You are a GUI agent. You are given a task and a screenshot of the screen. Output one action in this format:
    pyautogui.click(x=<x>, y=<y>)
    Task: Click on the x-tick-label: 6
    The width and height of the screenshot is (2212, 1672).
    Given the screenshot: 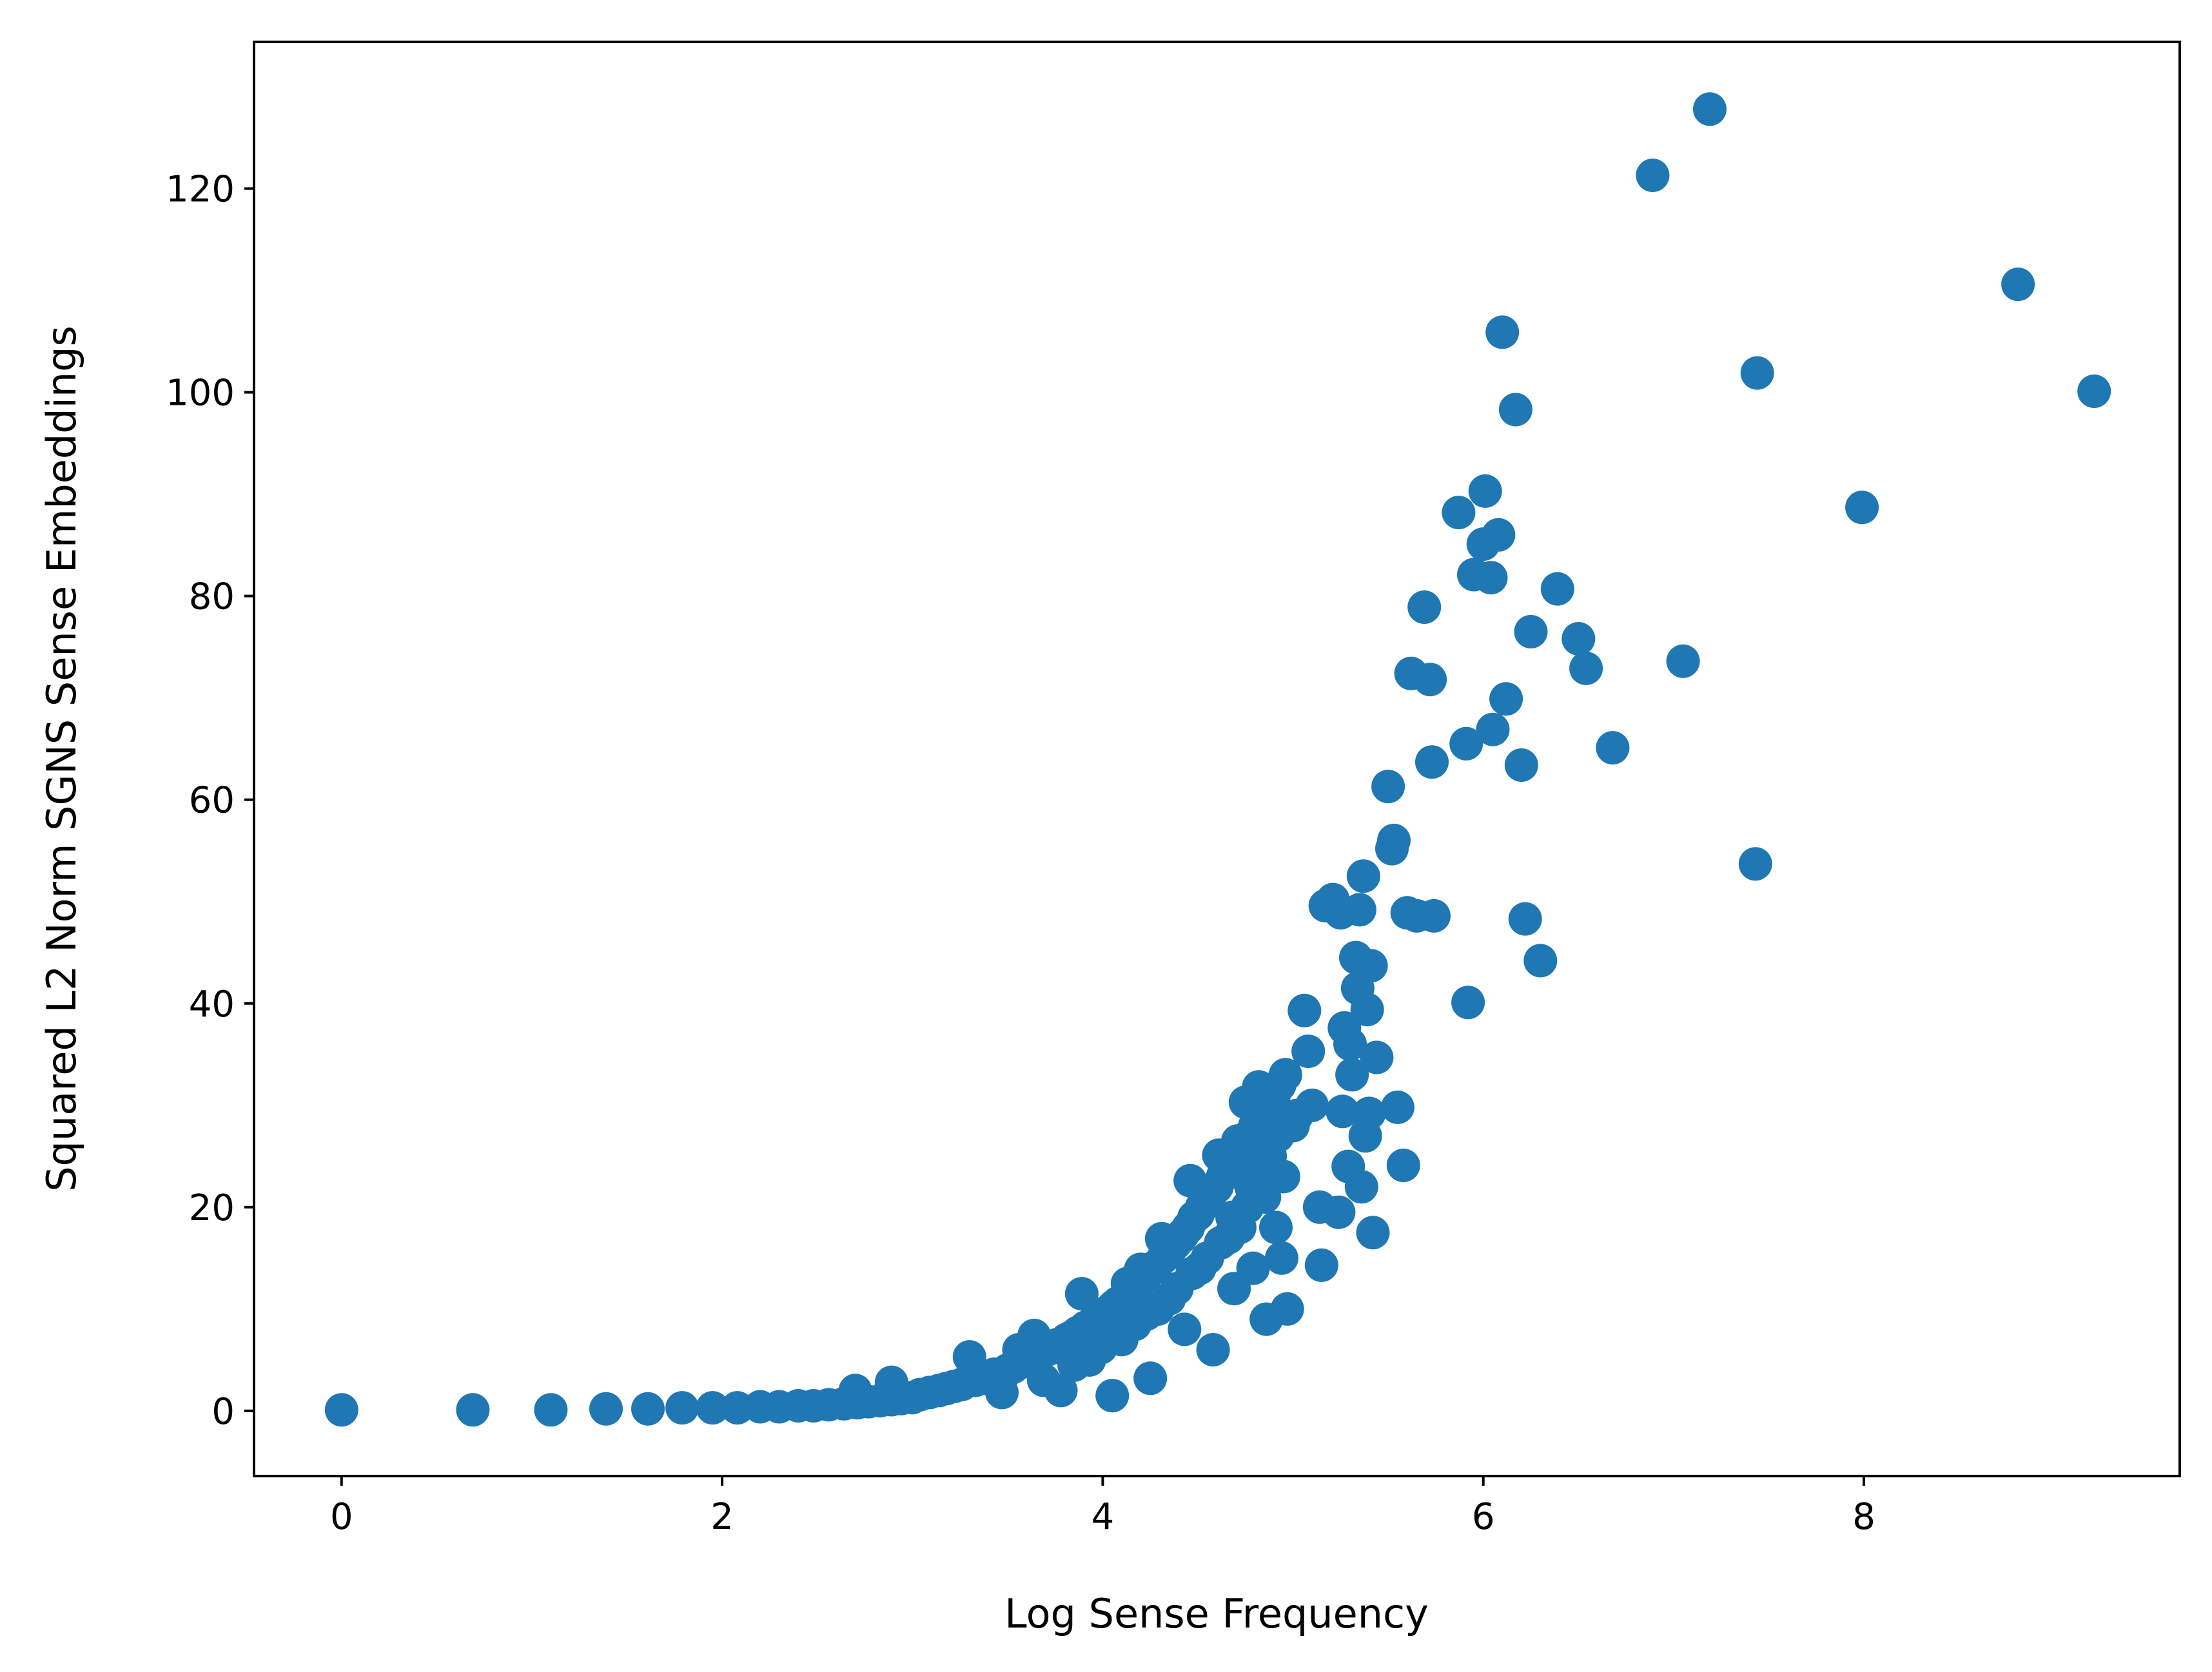 What is the action you would take?
    pyautogui.click(x=1483, y=1517)
    